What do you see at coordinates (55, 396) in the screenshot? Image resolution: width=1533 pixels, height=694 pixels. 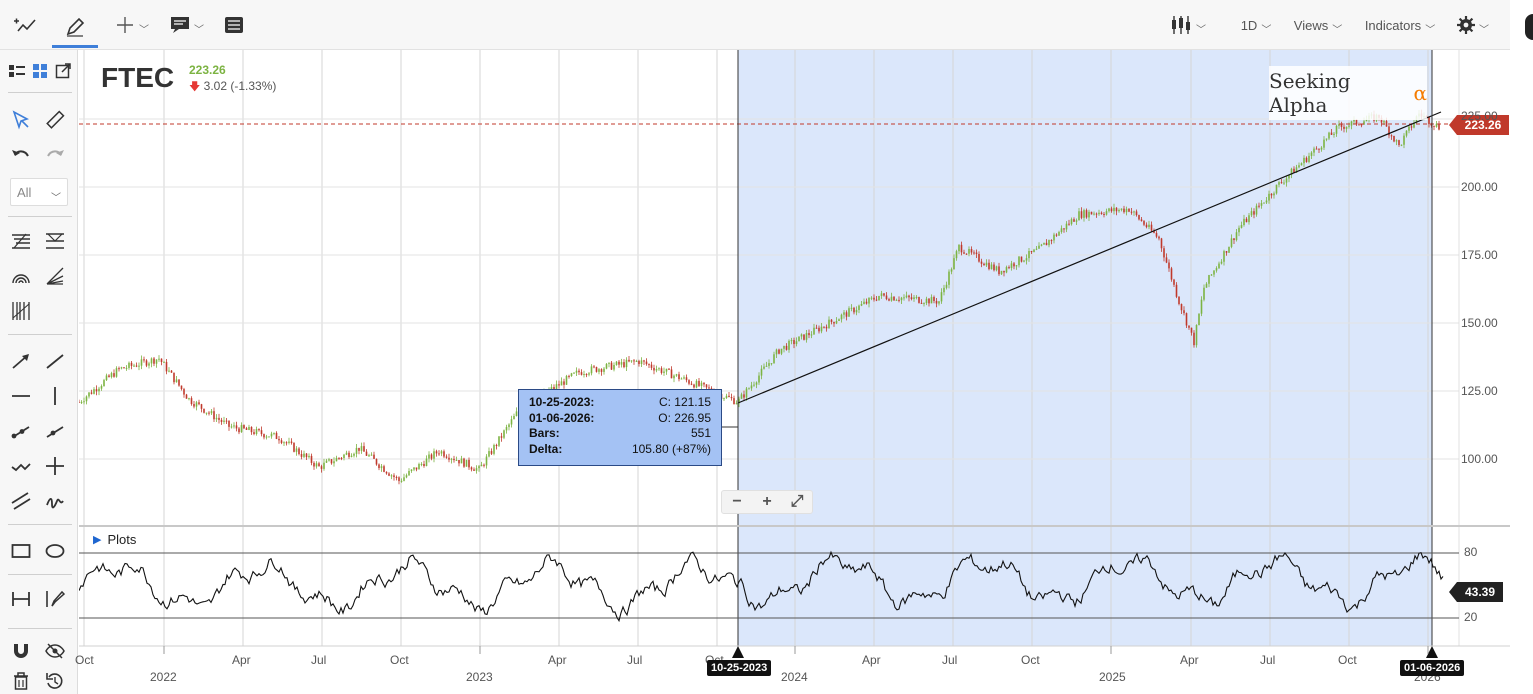 I see `vertical-line-icon` at bounding box center [55, 396].